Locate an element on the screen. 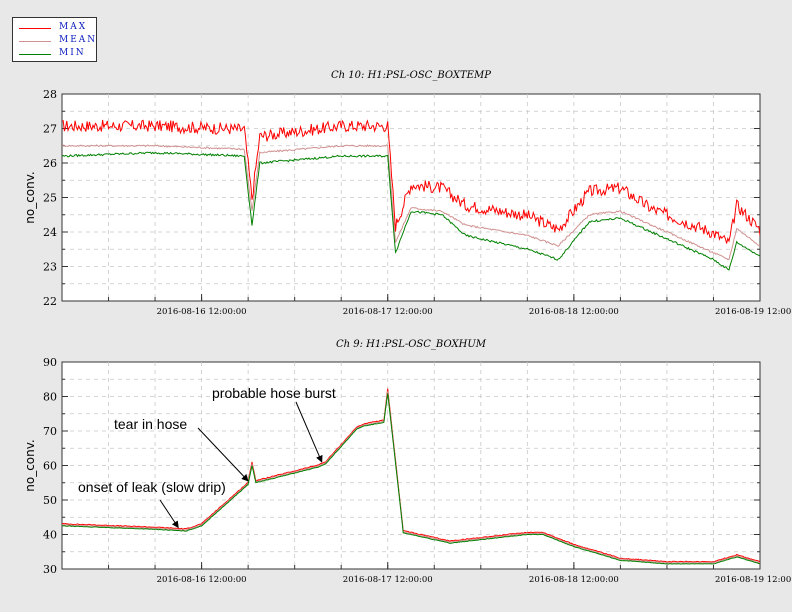 The width and height of the screenshot is (792, 612). legend-swatch-min is located at coordinates (35, 54).